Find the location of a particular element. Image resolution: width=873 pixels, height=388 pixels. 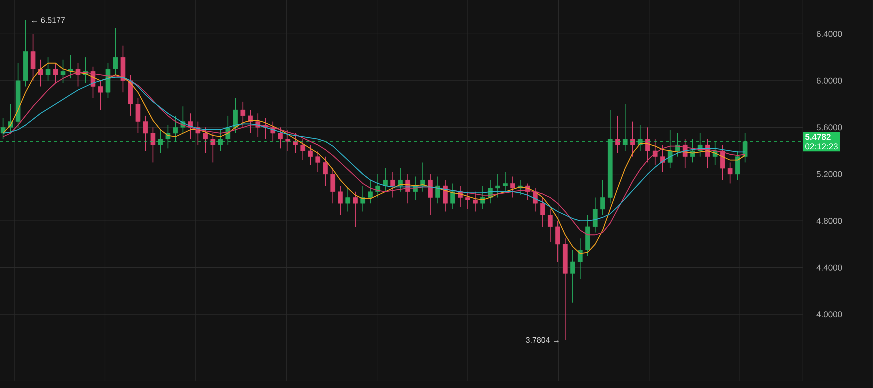

y-tick-label: 4.8000 is located at coordinates (829, 221).